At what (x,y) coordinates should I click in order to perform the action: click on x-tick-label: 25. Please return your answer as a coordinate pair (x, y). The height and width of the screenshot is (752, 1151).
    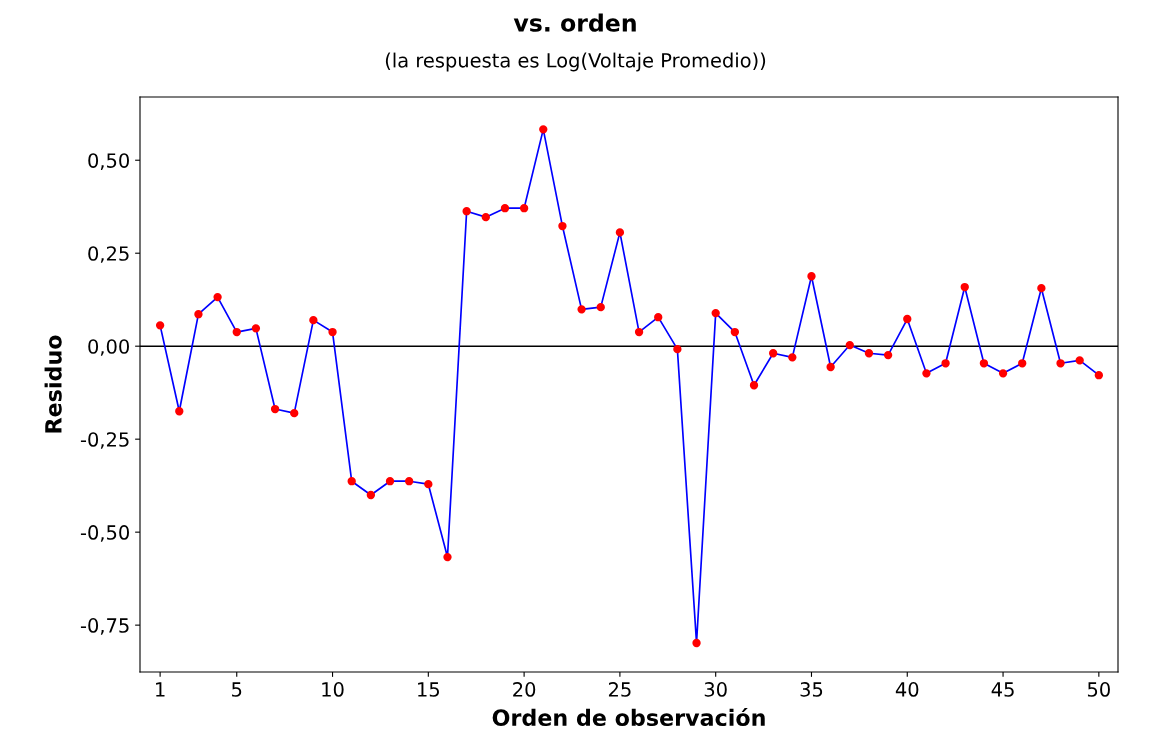
    Looking at the image, I should click on (619, 689).